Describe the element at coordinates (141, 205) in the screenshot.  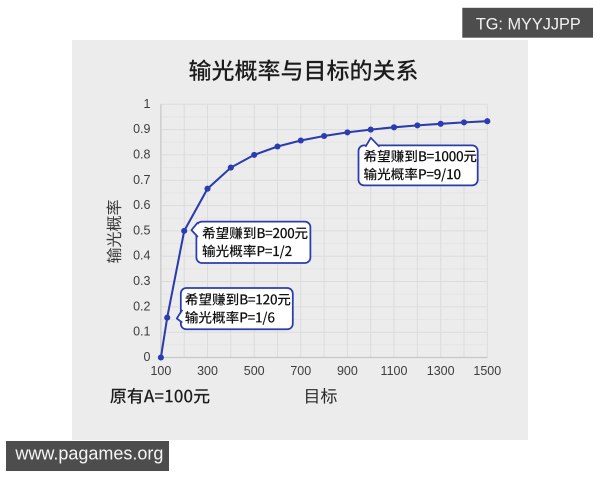
I see `svg-text: 0.6` at that location.